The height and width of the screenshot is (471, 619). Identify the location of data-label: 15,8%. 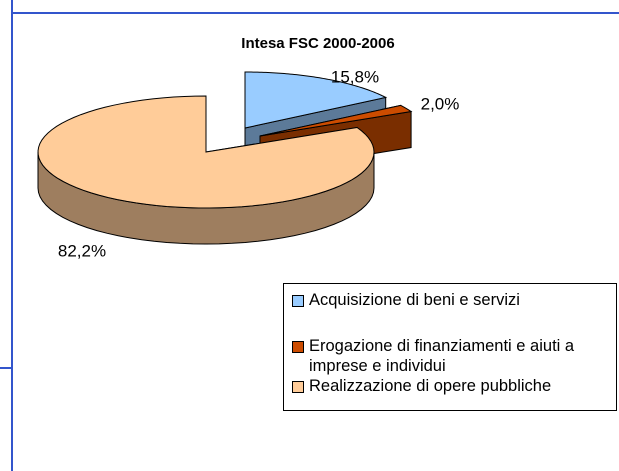
(355, 76).